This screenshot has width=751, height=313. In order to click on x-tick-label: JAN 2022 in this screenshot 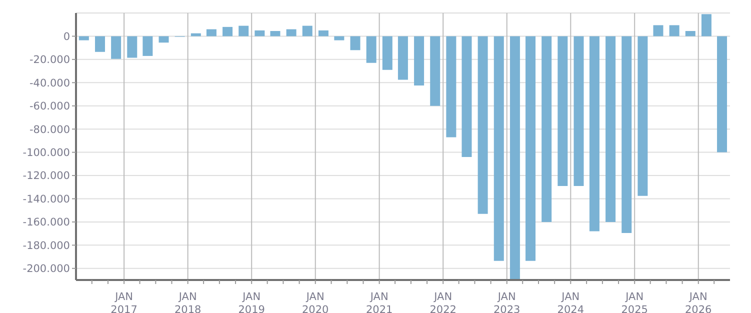, I will do `click(443, 302)`.